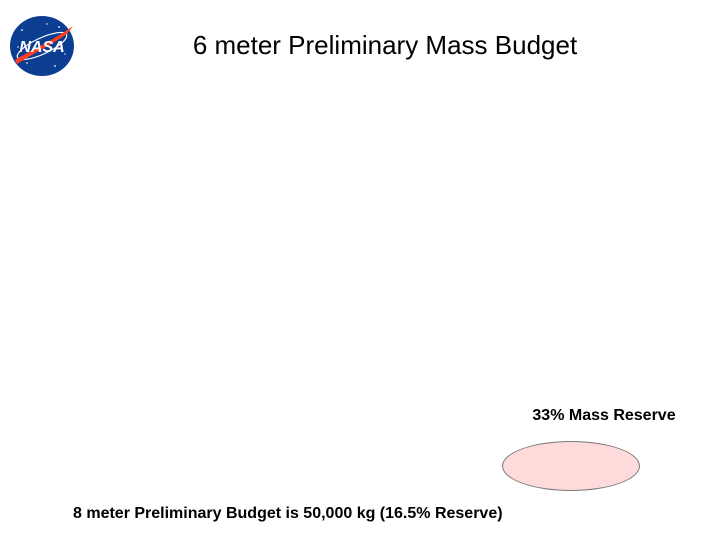 The width and height of the screenshot is (720, 540). Describe the element at coordinates (571, 466) in the screenshot. I see `mass-reserve-ellipse` at that location.